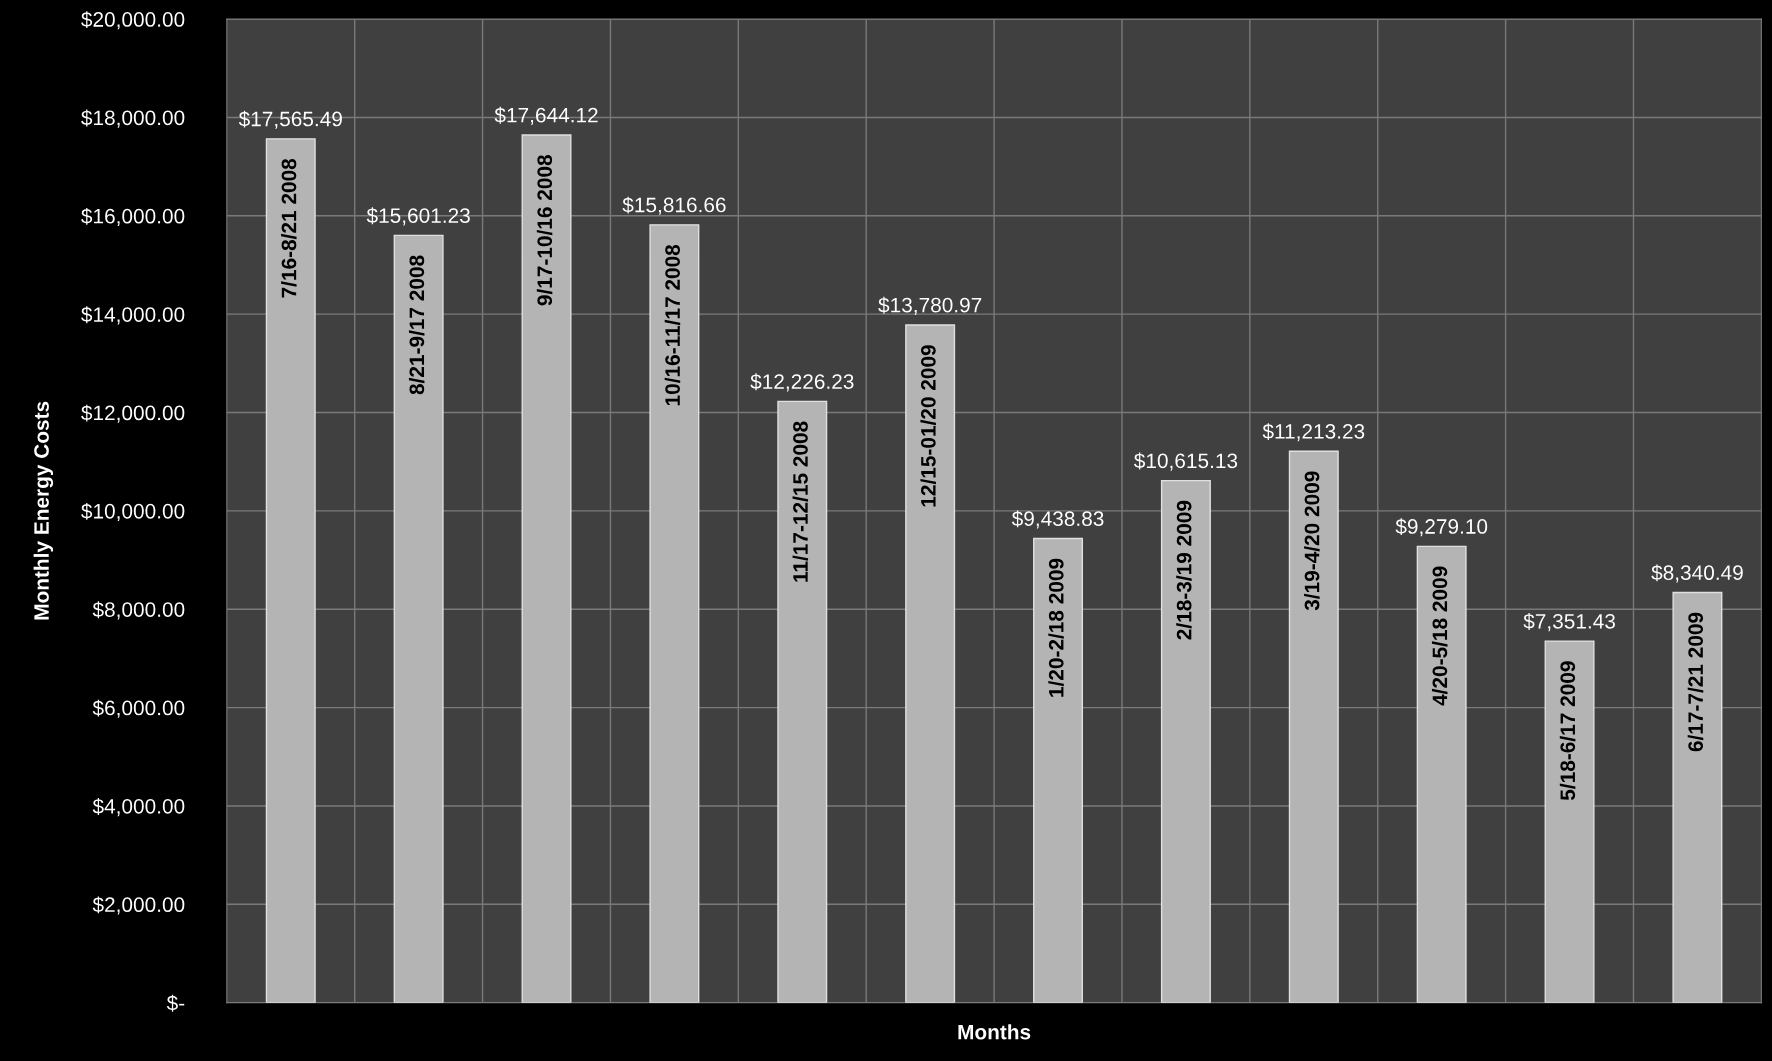  Describe the element at coordinates (416, 325) in the screenshot. I see `x-tick-label: 8/21-9/17 2008` at that location.